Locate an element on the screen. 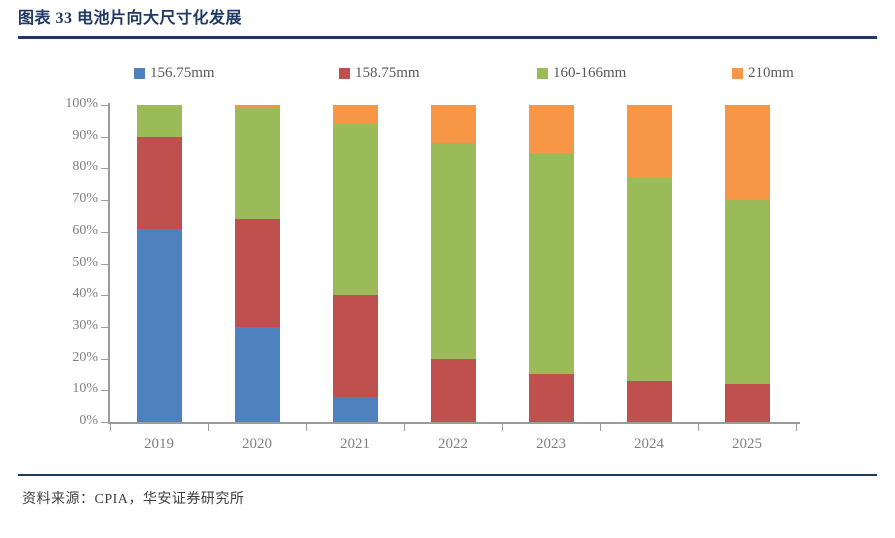 This screenshot has width=895, height=538. bar-stack-2022 is located at coordinates (453, 263).